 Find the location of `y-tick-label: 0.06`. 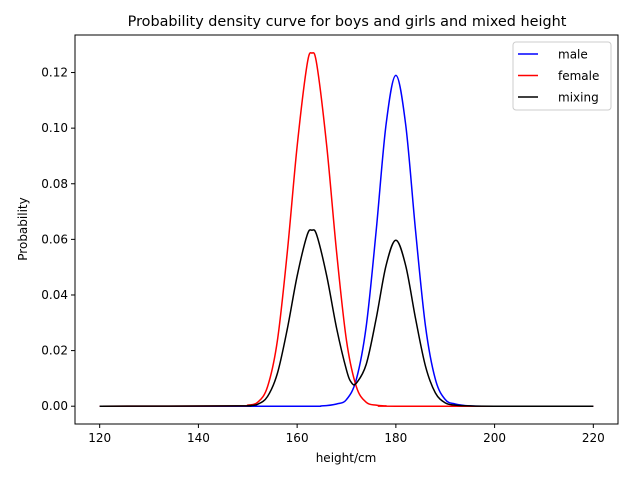

y-tick-label: 0.06 is located at coordinates (54, 239).